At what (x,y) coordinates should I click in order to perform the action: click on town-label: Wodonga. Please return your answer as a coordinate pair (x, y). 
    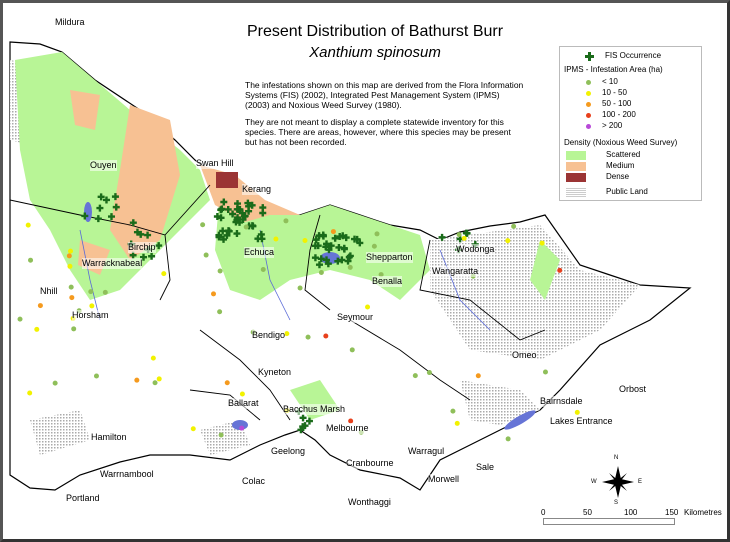
    Looking at the image, I should click on (475, 249).